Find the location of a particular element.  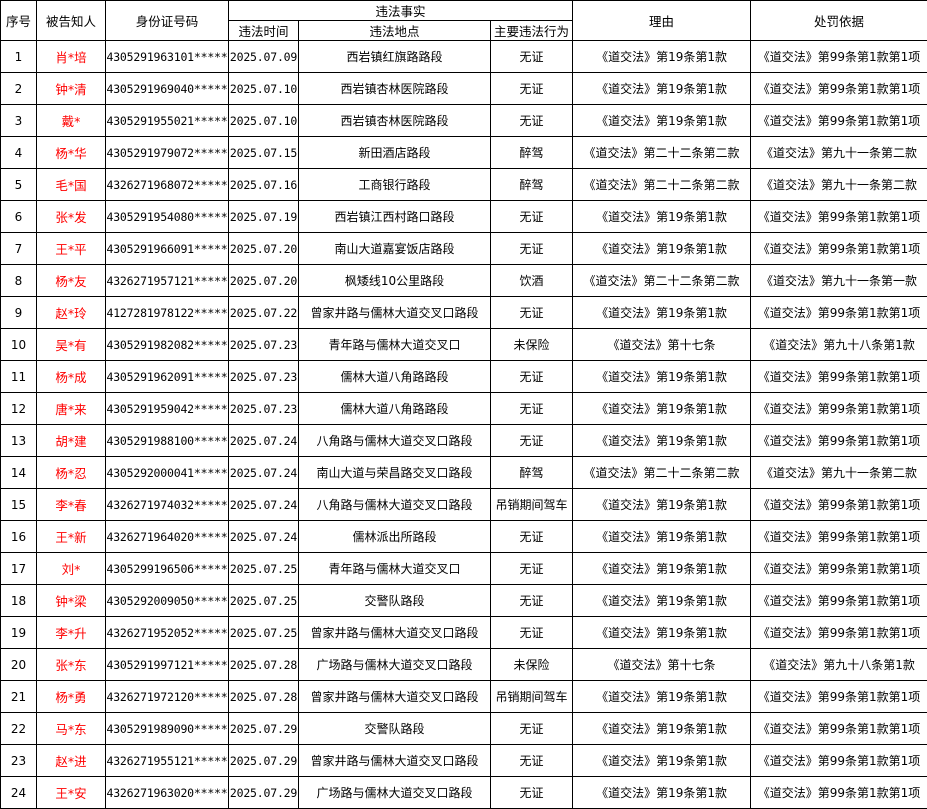

header-id-number: 身份证号码 is located at coordinates (167, 21).